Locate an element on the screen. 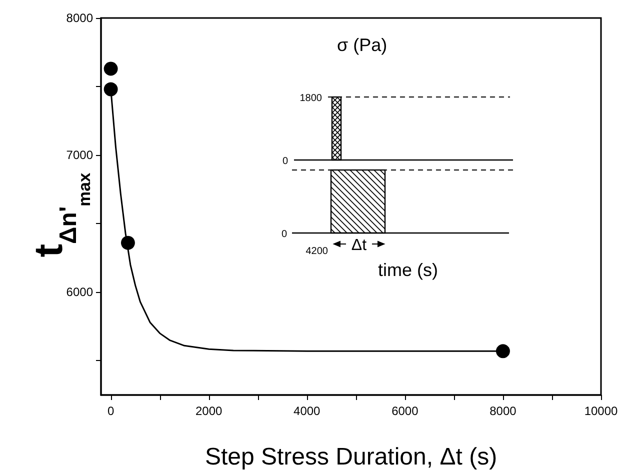 Image resolution: width=630 pixels, height=474 pixels. annotation: 4200 is located at coordinates (317, 251).